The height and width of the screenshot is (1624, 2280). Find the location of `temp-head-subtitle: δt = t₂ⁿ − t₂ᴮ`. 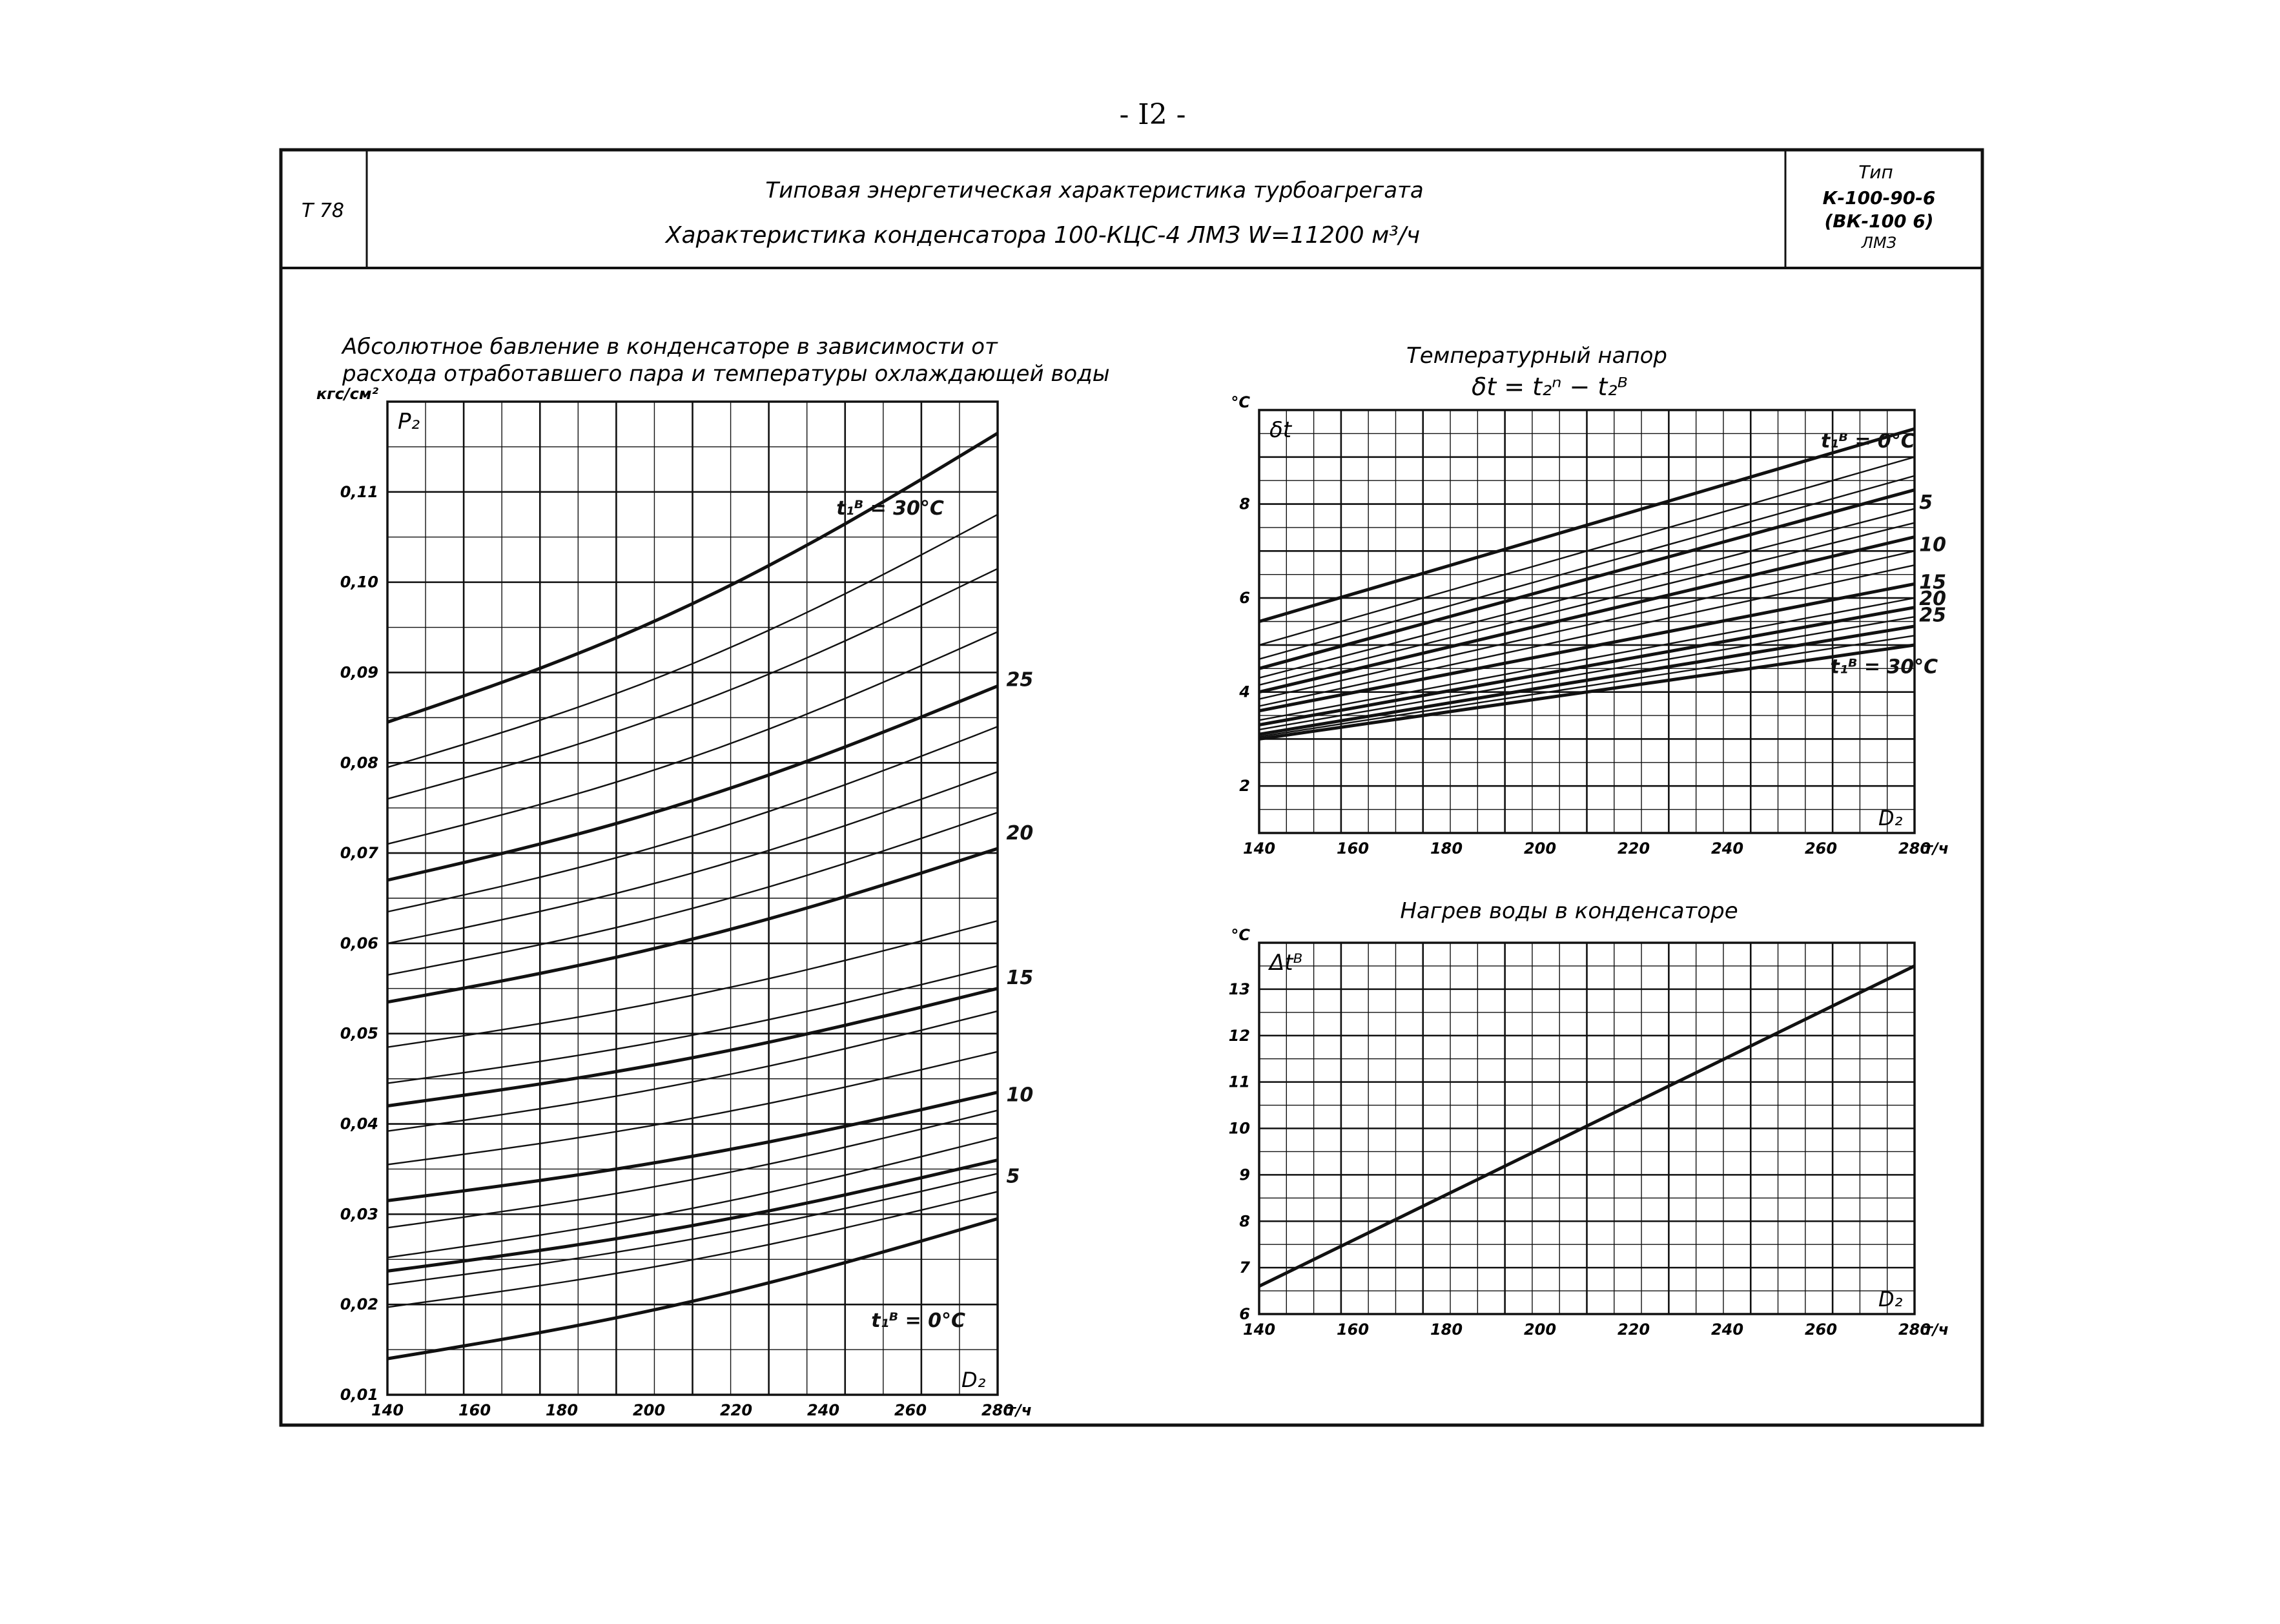

temp-head-subtitle: δt = t₂ⁿ − t₂ᴮ is located at coordinates (1550, 387).